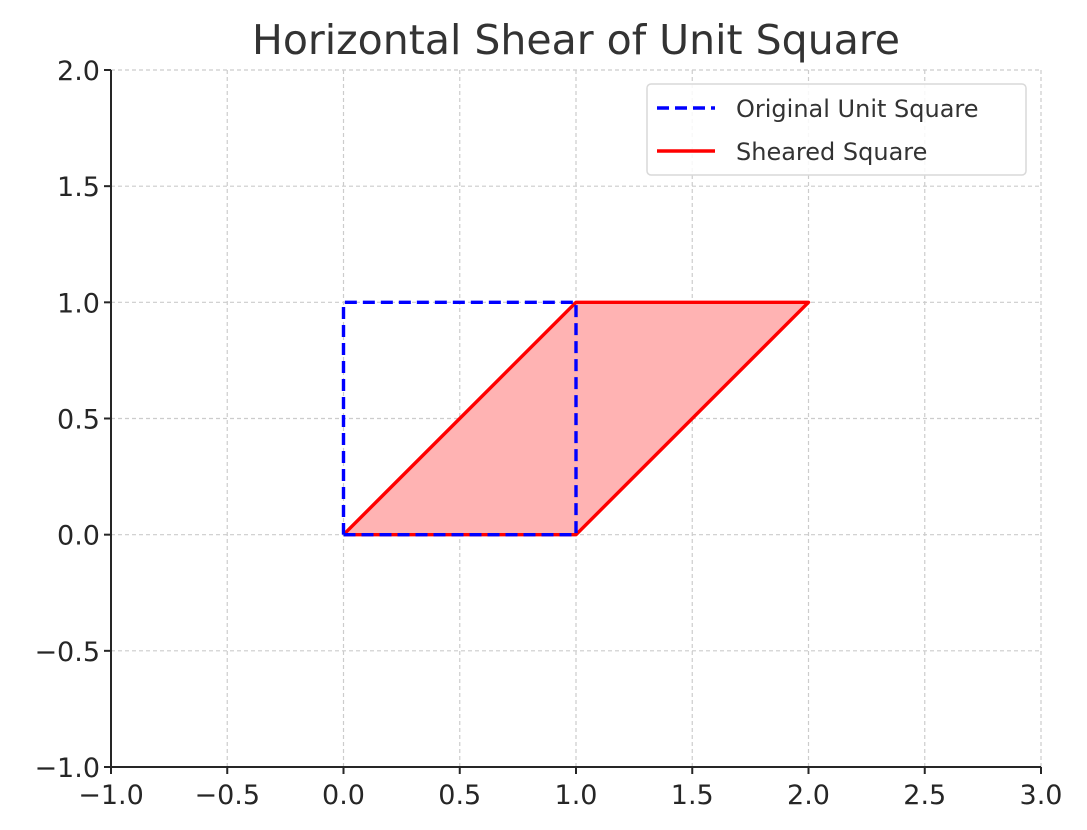 The image size is (1087, 830). I want to click on y-tick-label: 0.5, so click(78, 420).